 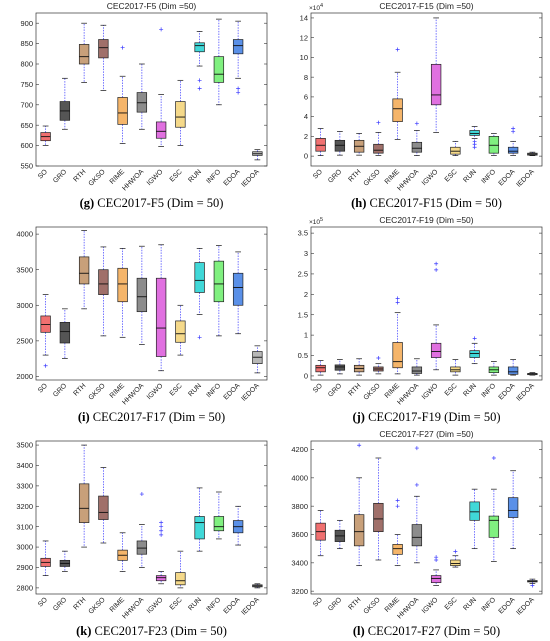 What do you see at coordinates (80, 389) in the screenshot?
I see `category-label: RTH` at bounding box center [80, 389].